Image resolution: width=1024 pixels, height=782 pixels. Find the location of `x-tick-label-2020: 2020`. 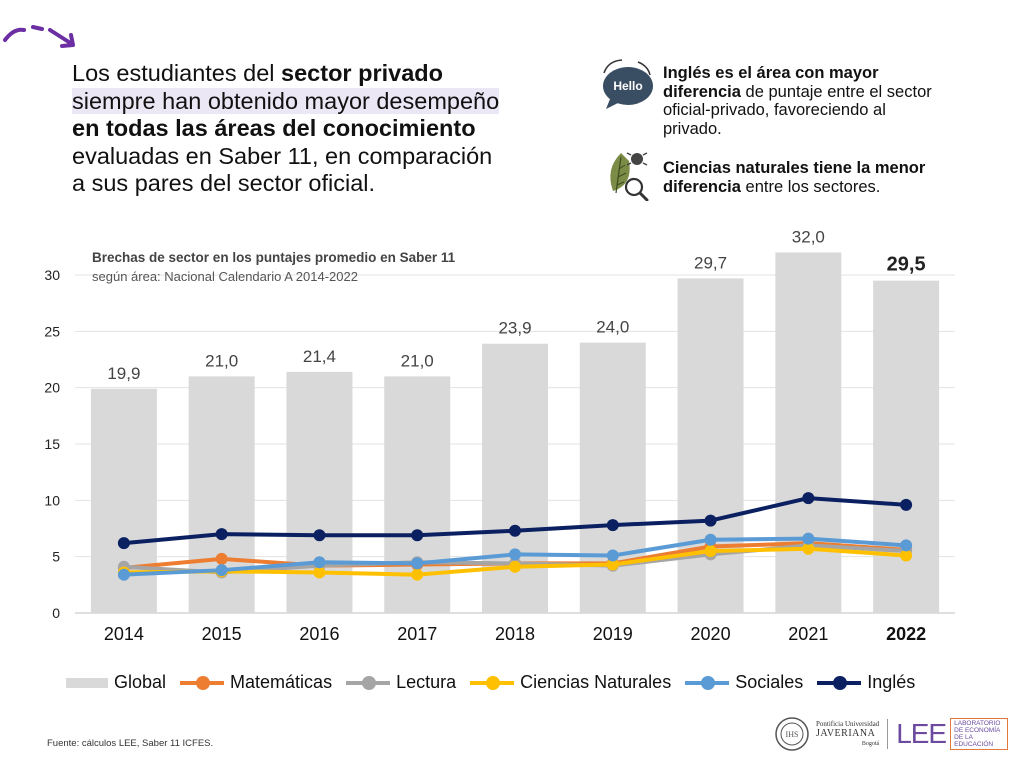

x-tick-label-2020: 2020 is located at coordinates (711, 634).